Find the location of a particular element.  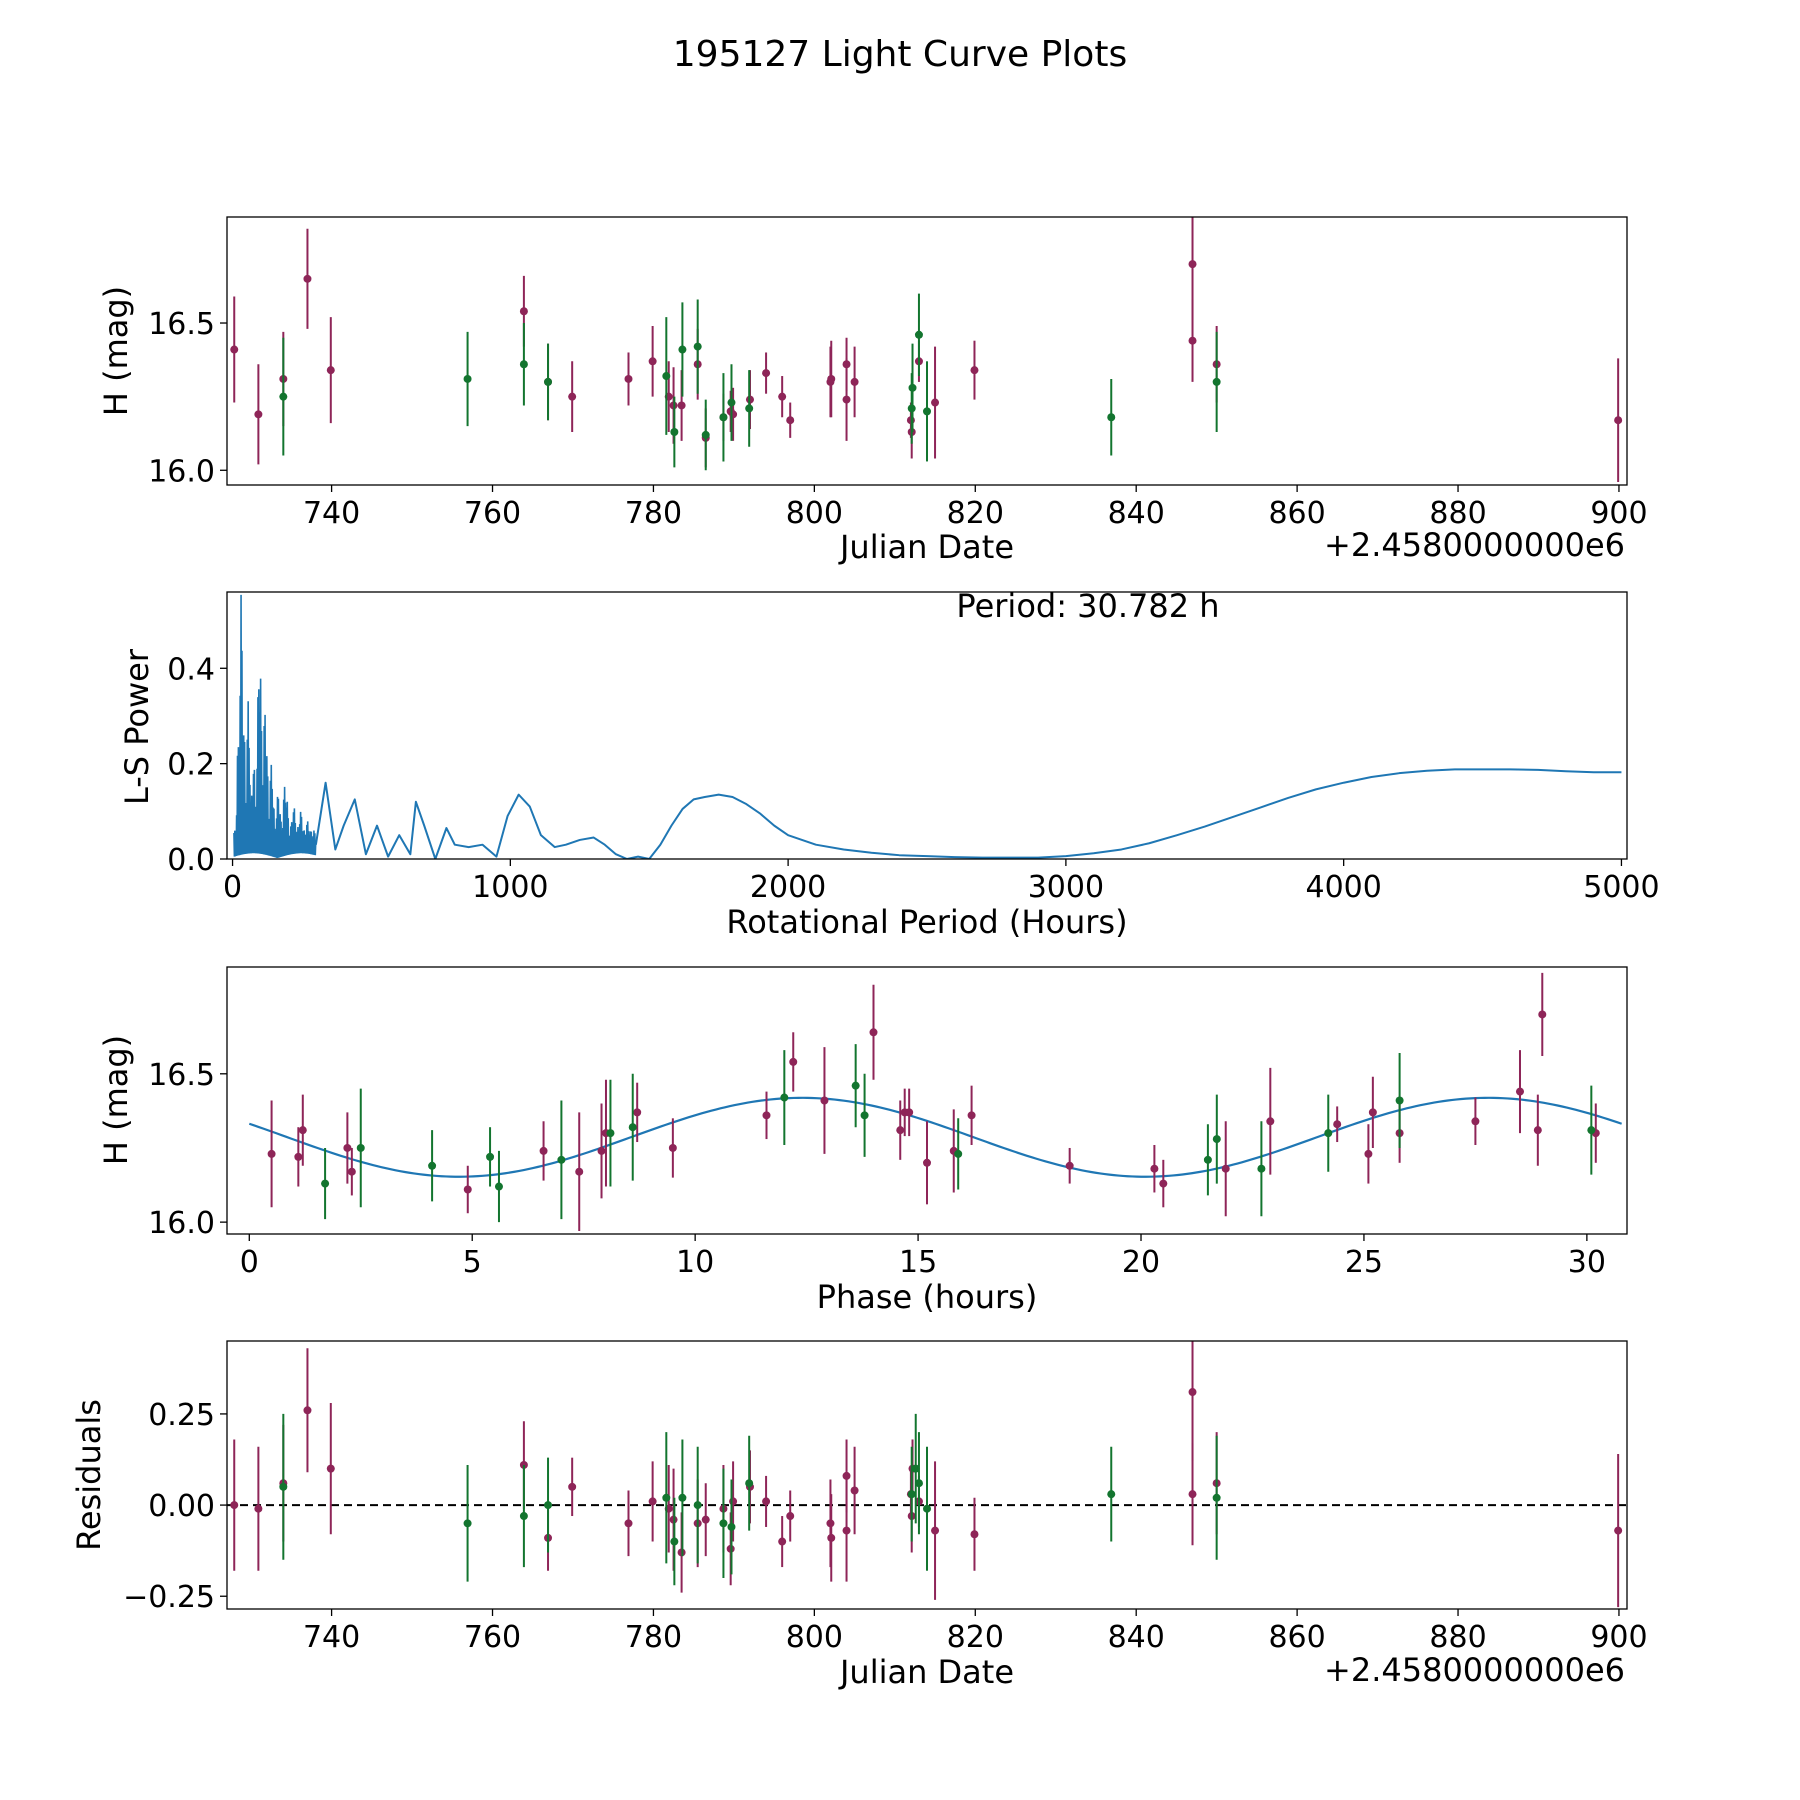

lightcurve-offset-text: +2.4580000000e6 is located at coordinates (1474, 545).